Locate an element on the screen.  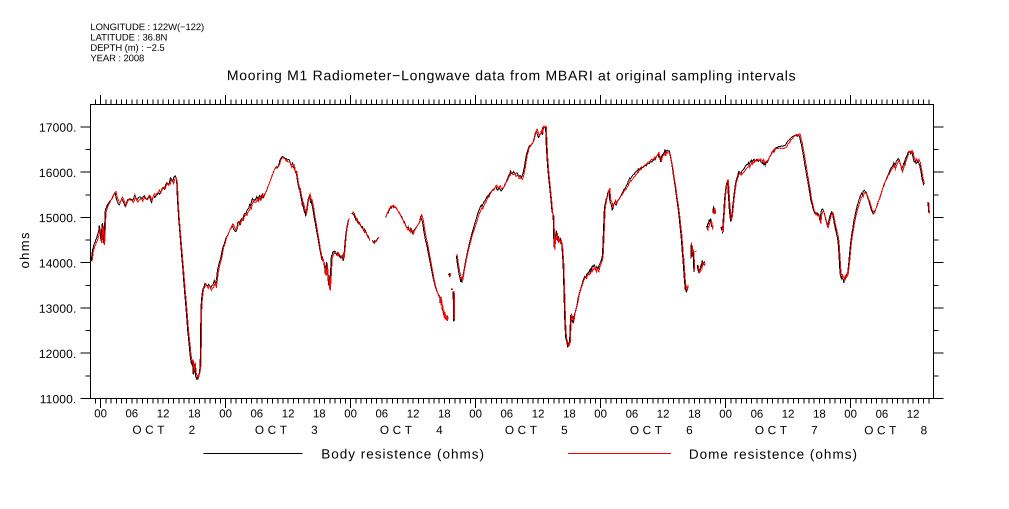
svg-text: 12000. is located at coordinates (58, 354).